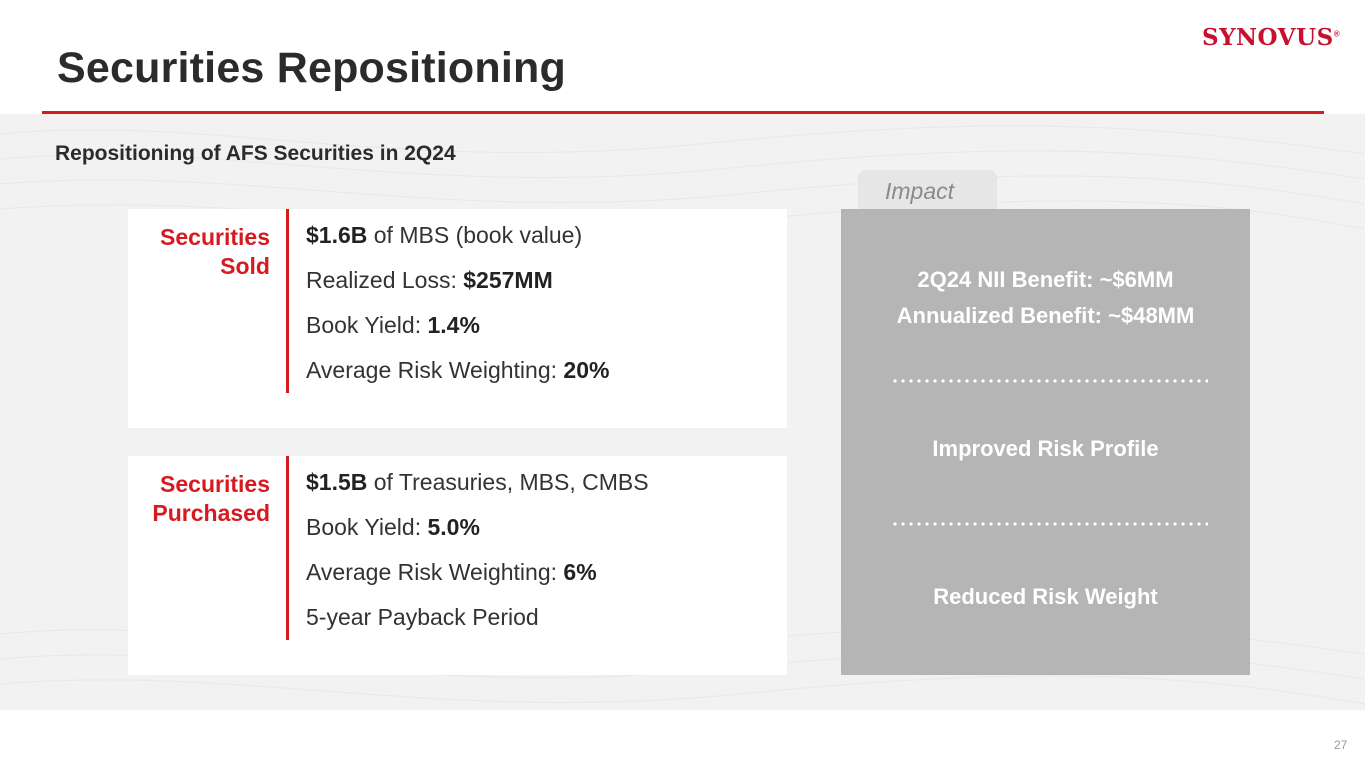 The image size is (1365, 768). I want to click on securities-purchased-label-line2: Purchased, so click(211, 513).